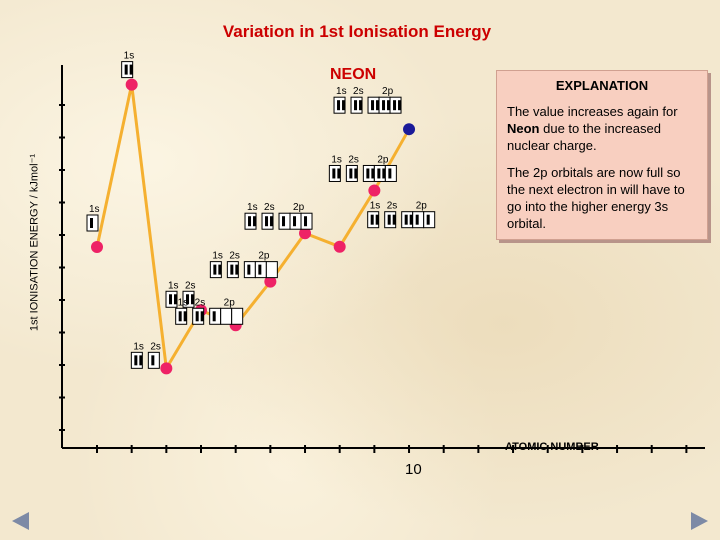  I want to click on data-point-z2, so click(131, 84).